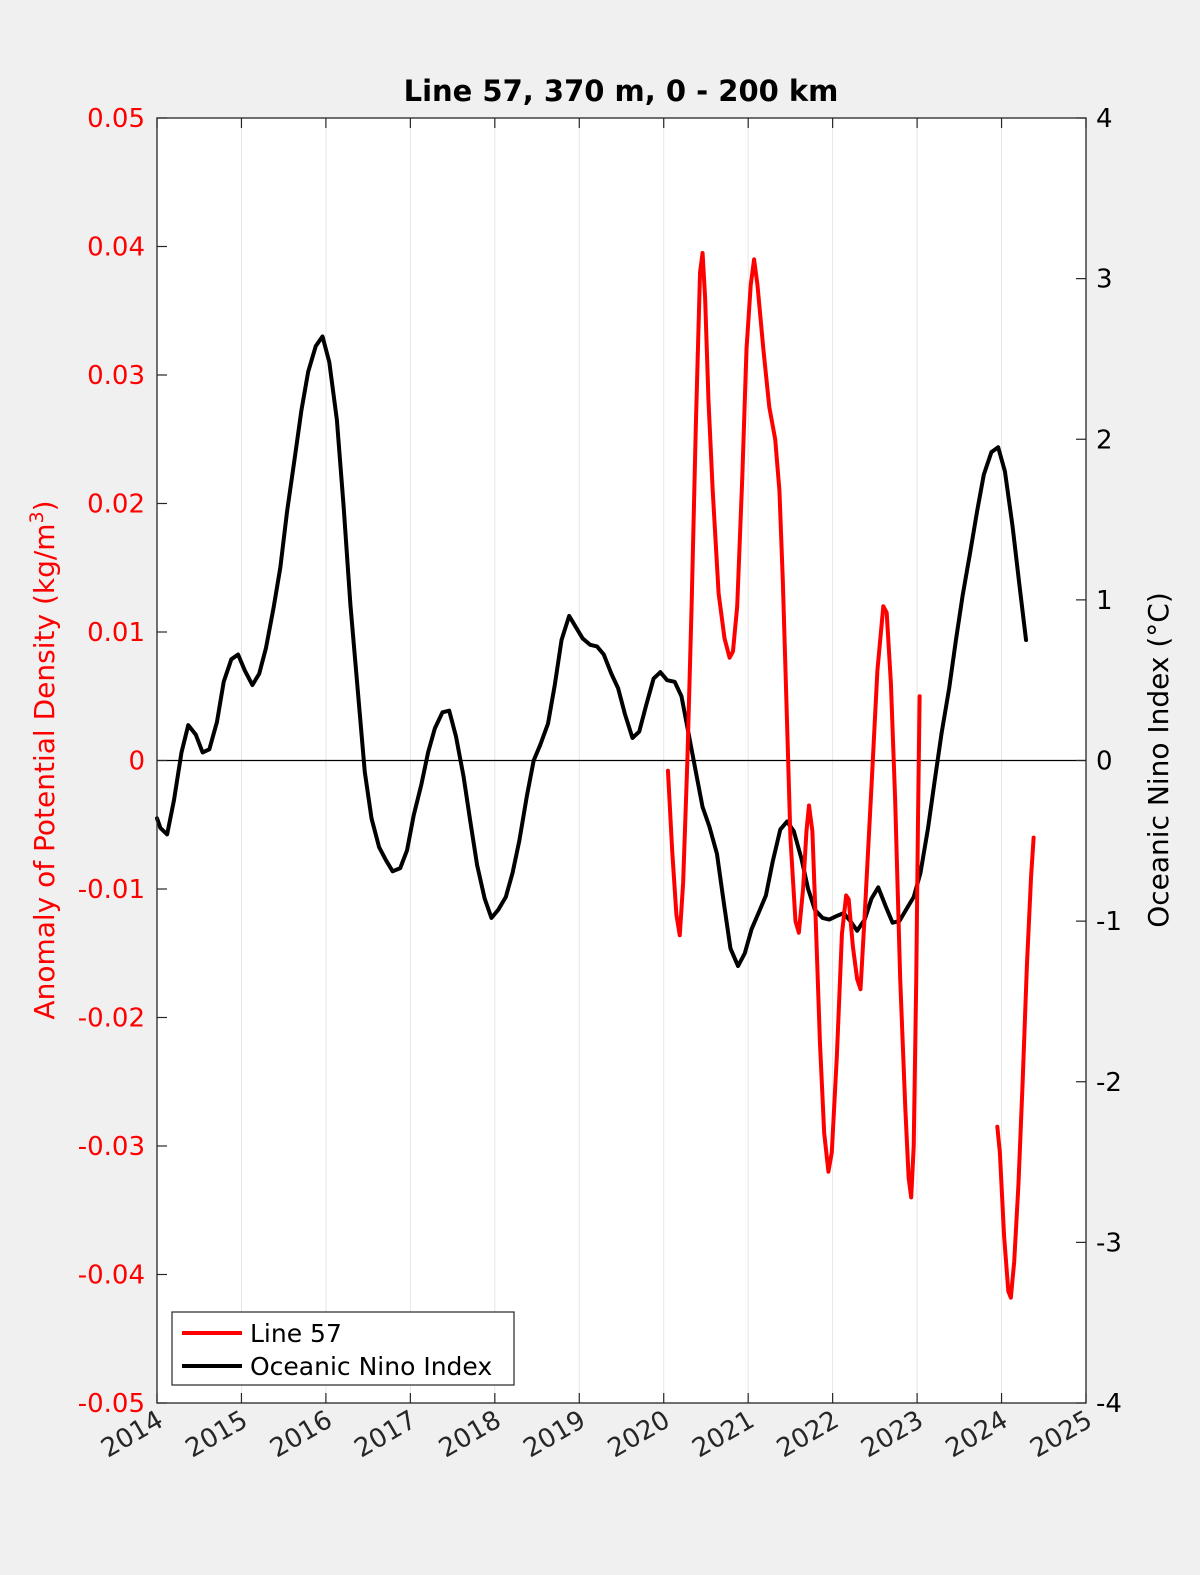  What do you see at coordinates (111, 1404) in the screenshot?
I see `y-left-tick-label: -0.05` at bounding box center [111, 1404].